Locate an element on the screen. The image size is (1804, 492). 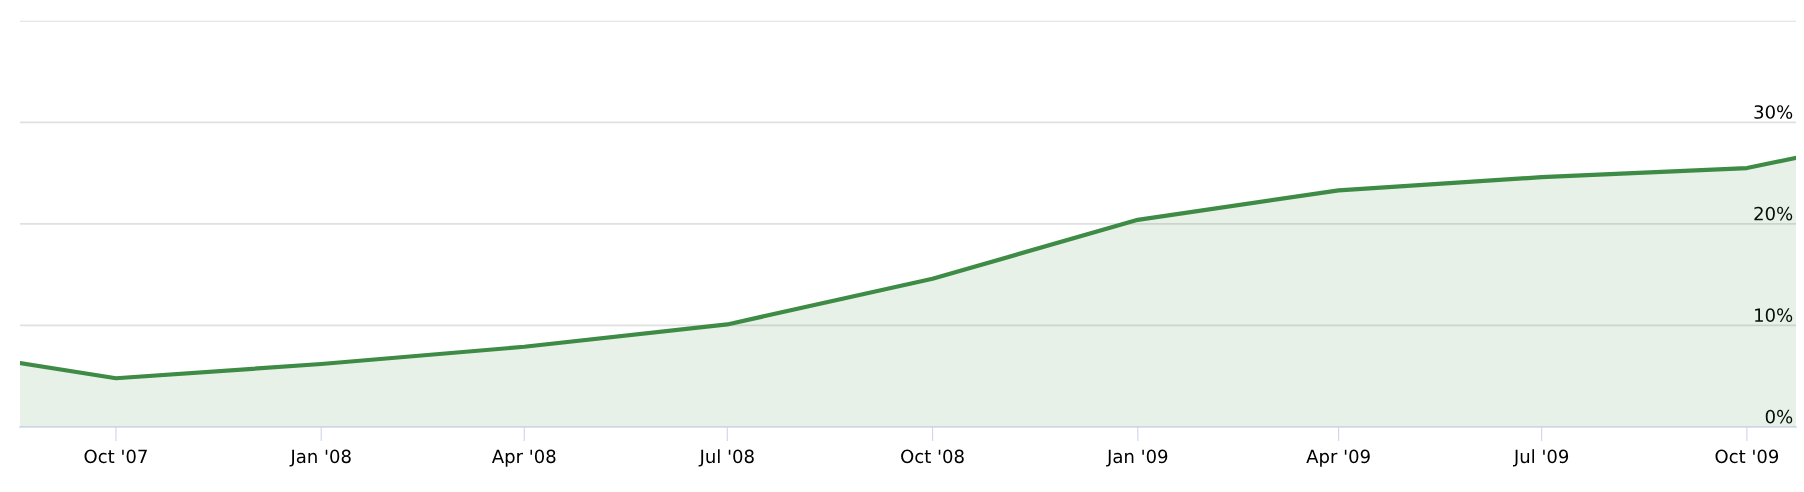
x-tick-label: Oct '09 is located at coordinates (1747, 456).